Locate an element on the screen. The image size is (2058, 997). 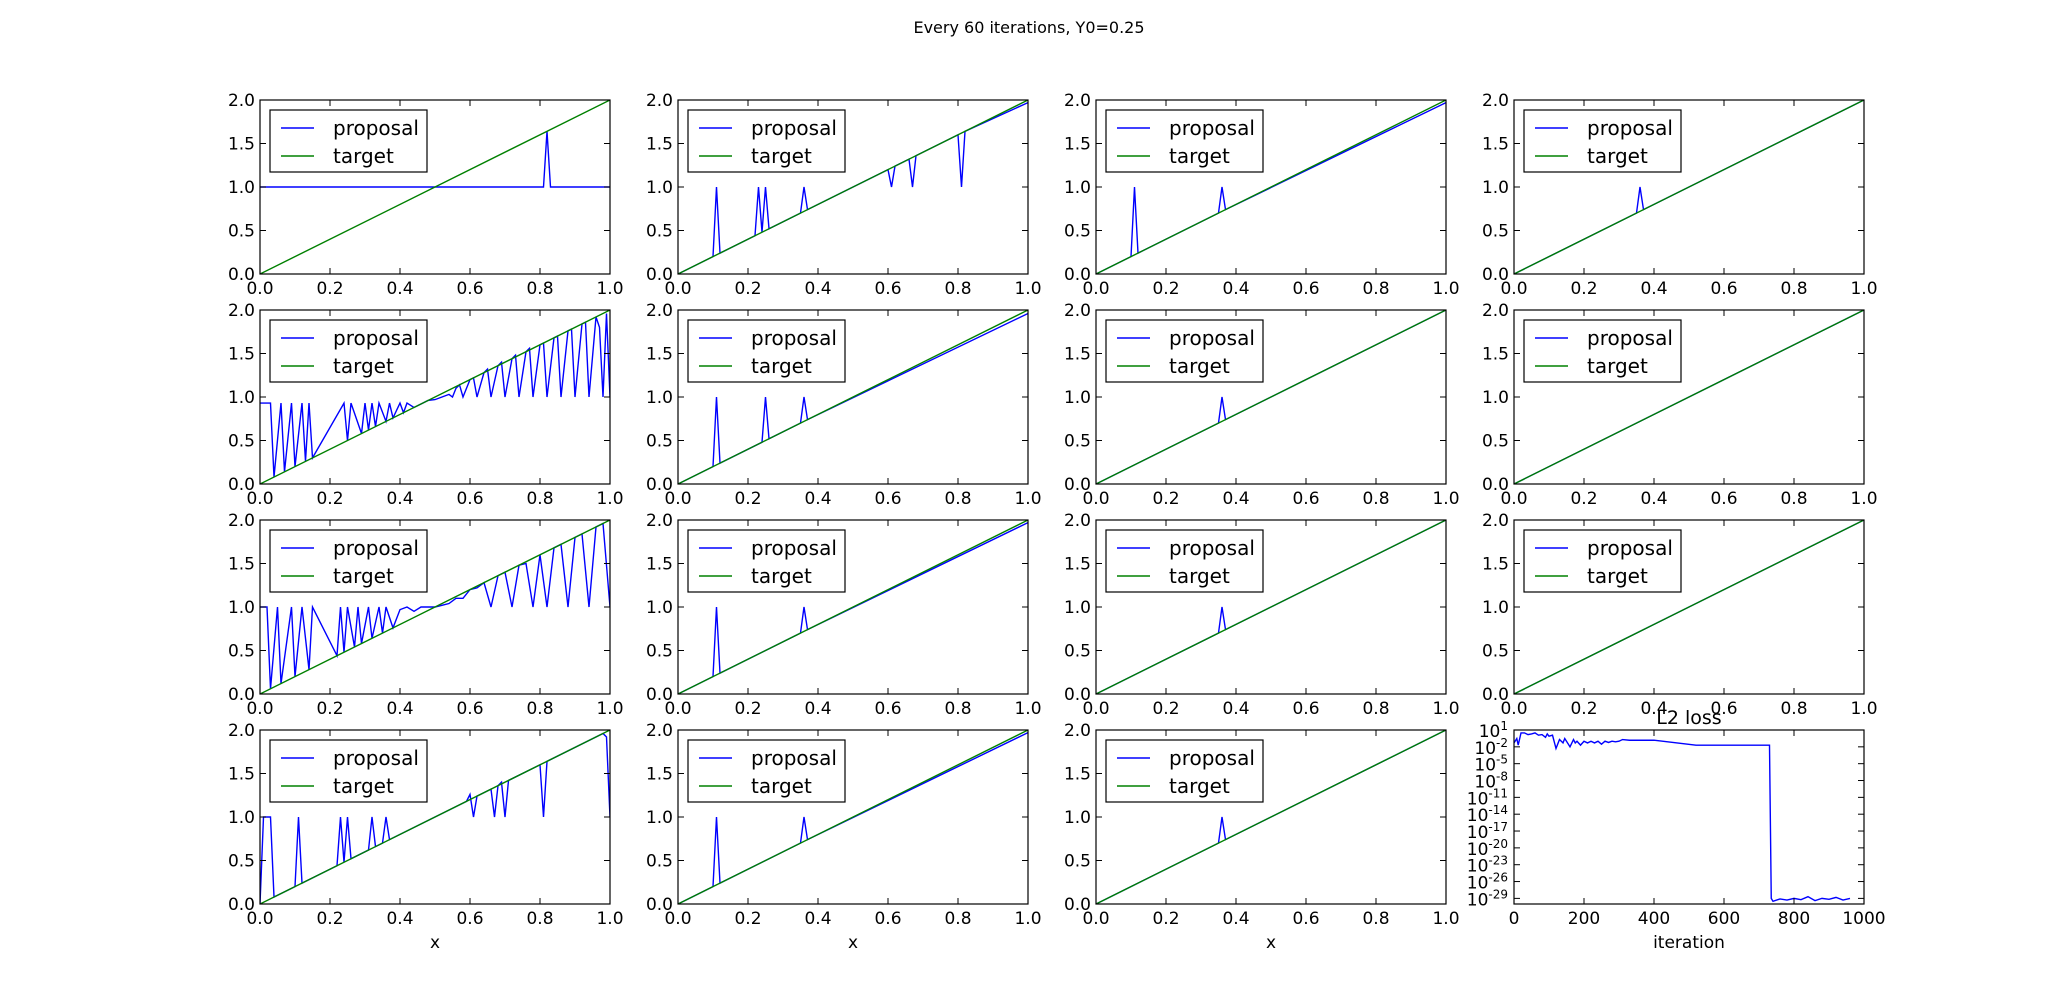
x-tick-label: 800 is located at coordinates (1794, 919).